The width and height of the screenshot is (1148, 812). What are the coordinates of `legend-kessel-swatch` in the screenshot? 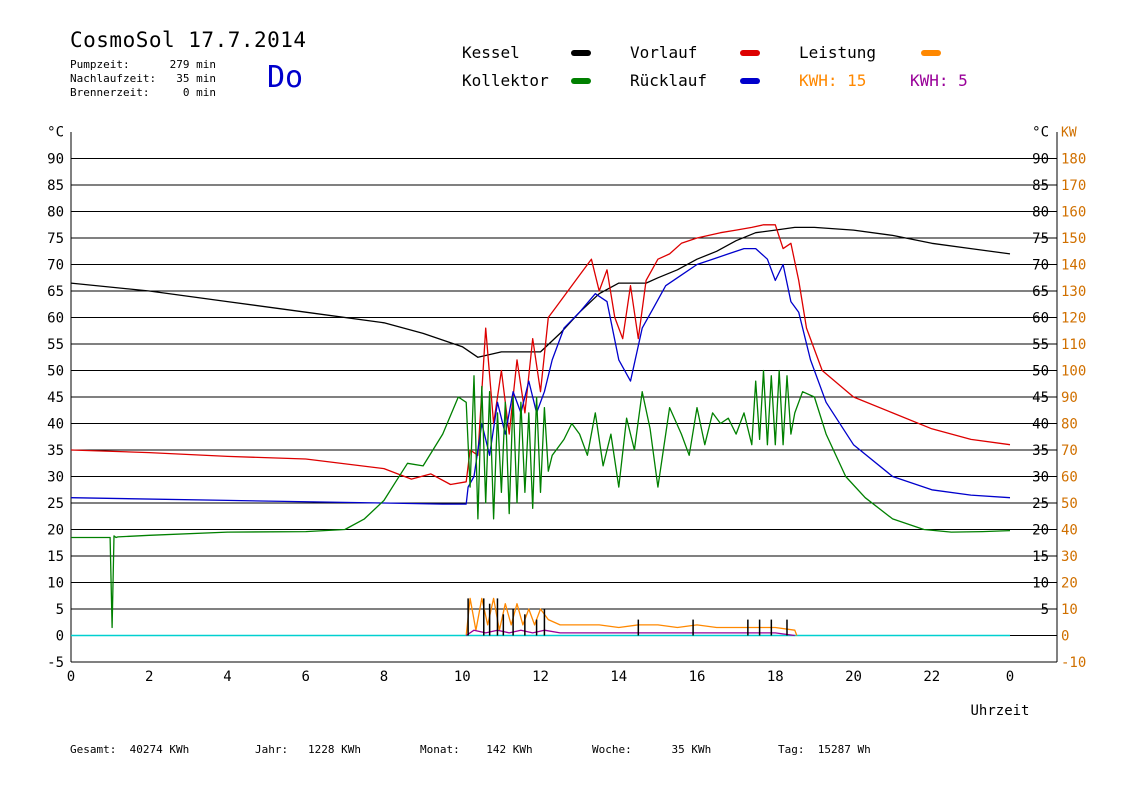 It's located at (581, 53).